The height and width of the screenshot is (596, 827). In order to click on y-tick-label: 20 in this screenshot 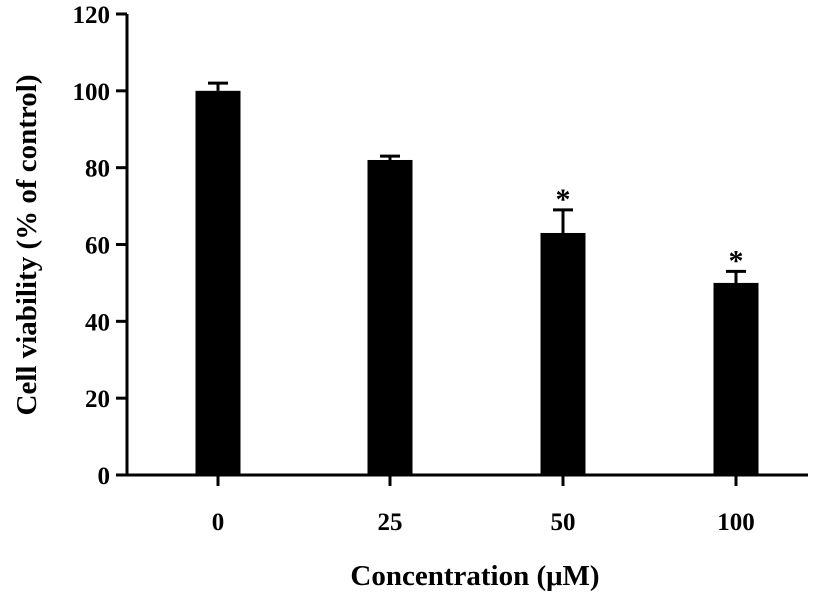, I will do `click(97, 399)`.